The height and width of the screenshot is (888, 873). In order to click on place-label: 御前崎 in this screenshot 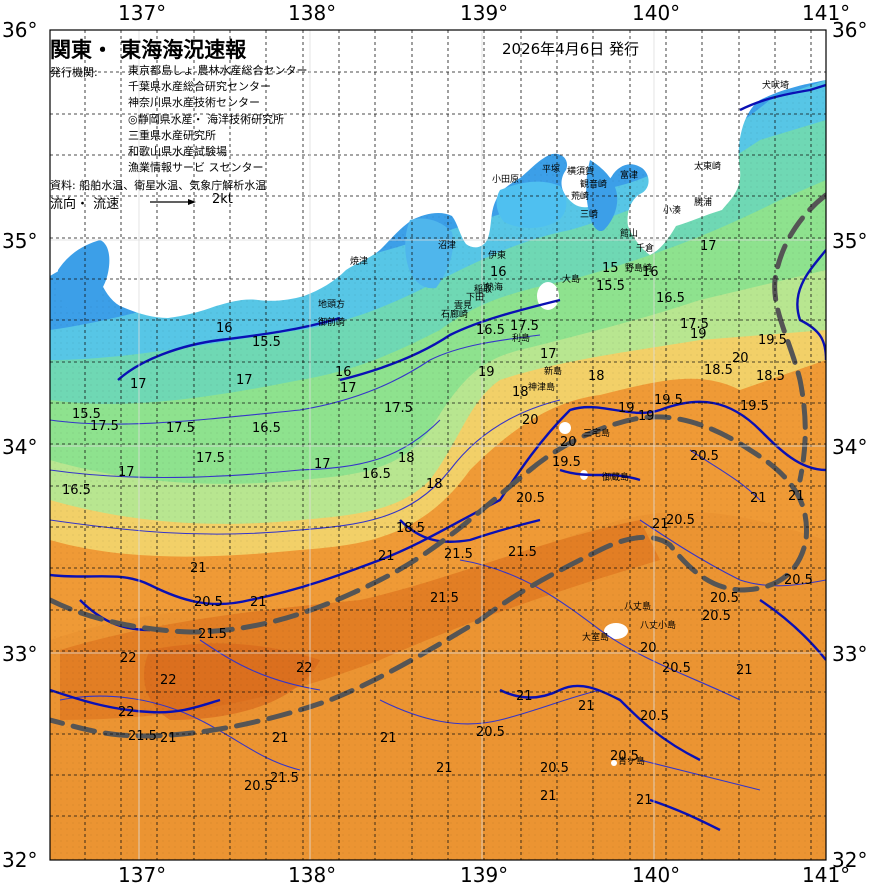, I will do `click(331, 322)`.